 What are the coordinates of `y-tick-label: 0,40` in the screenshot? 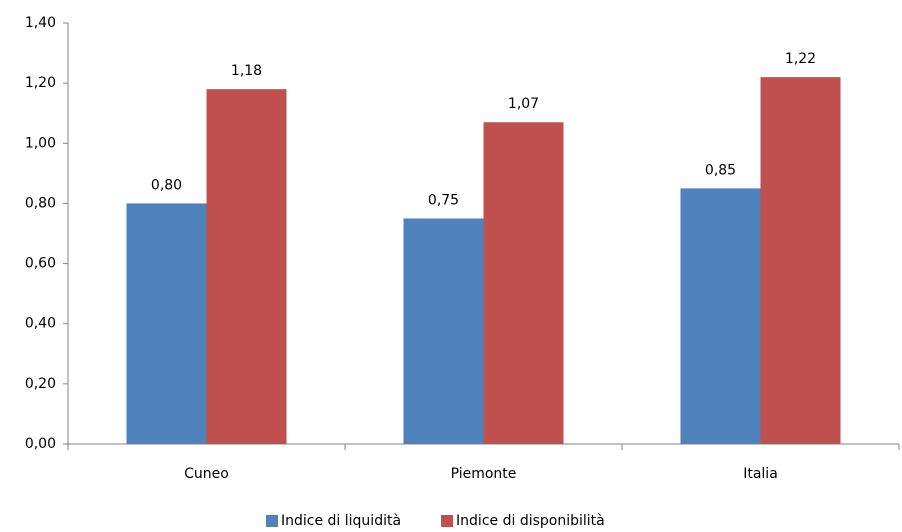 It's located at (40, 324).